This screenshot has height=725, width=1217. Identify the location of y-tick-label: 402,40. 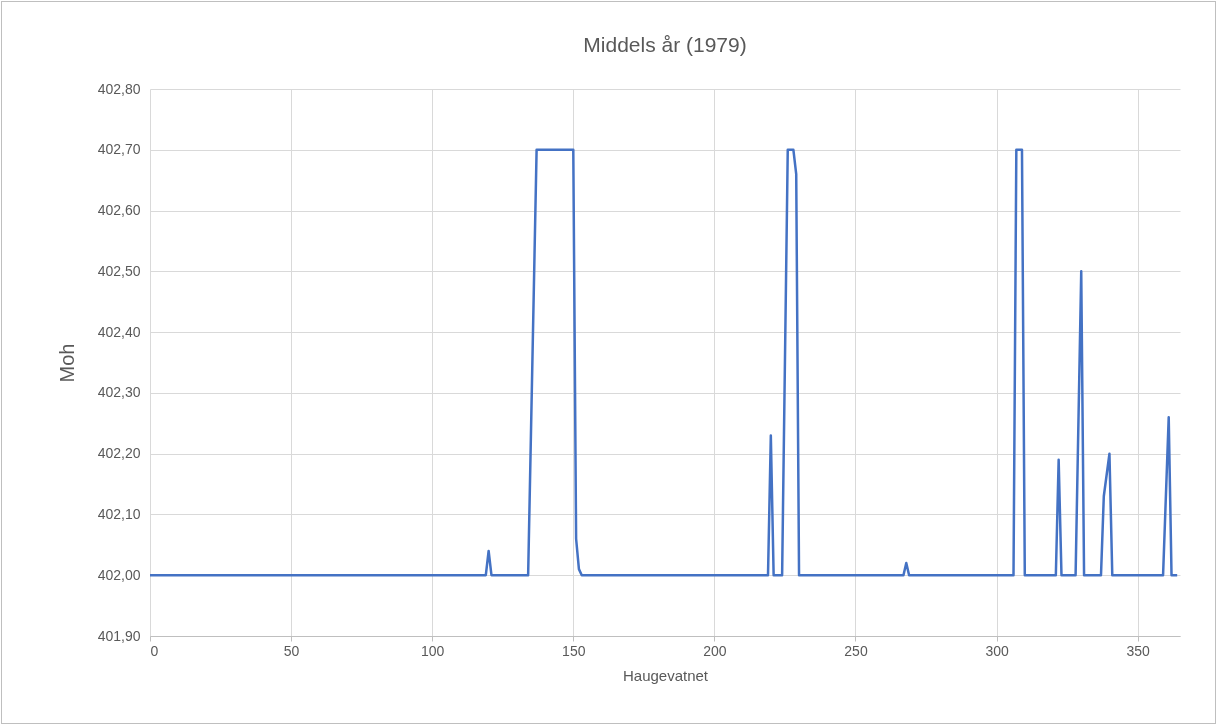
(119, 331).